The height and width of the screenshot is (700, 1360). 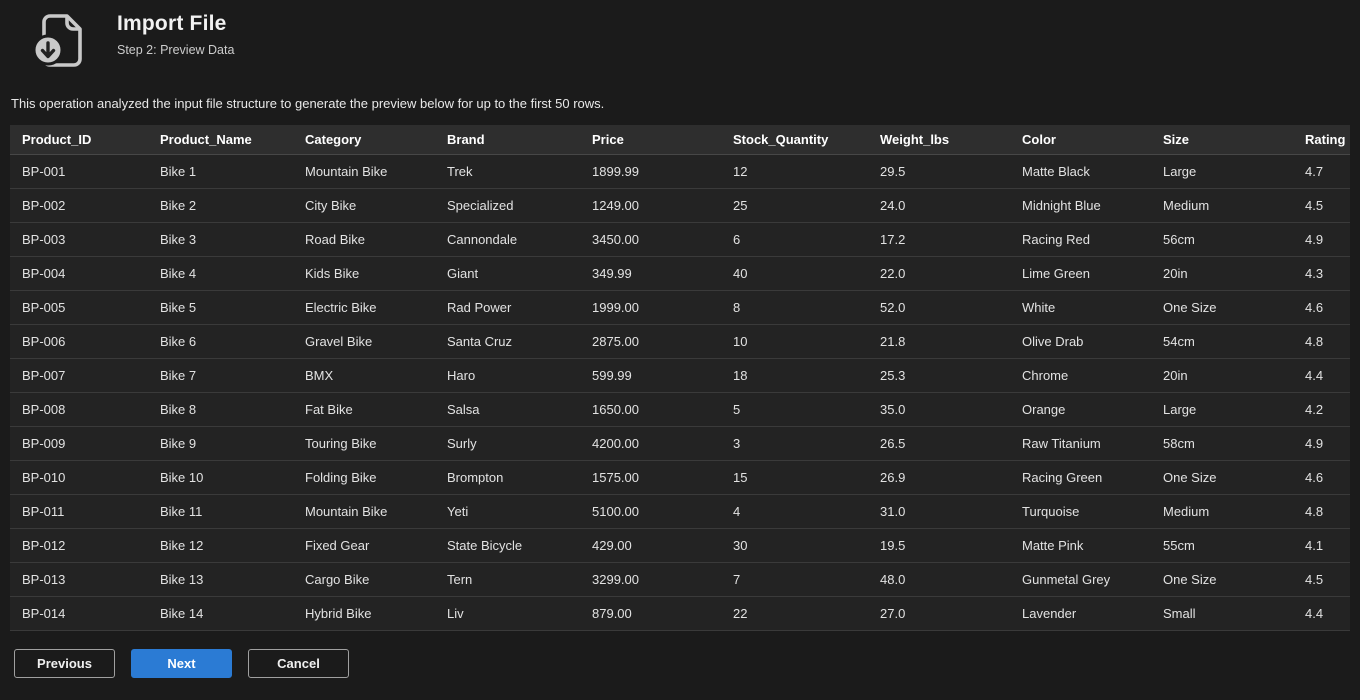 I want to click on next-button: Next, so click(x=181, y=663).